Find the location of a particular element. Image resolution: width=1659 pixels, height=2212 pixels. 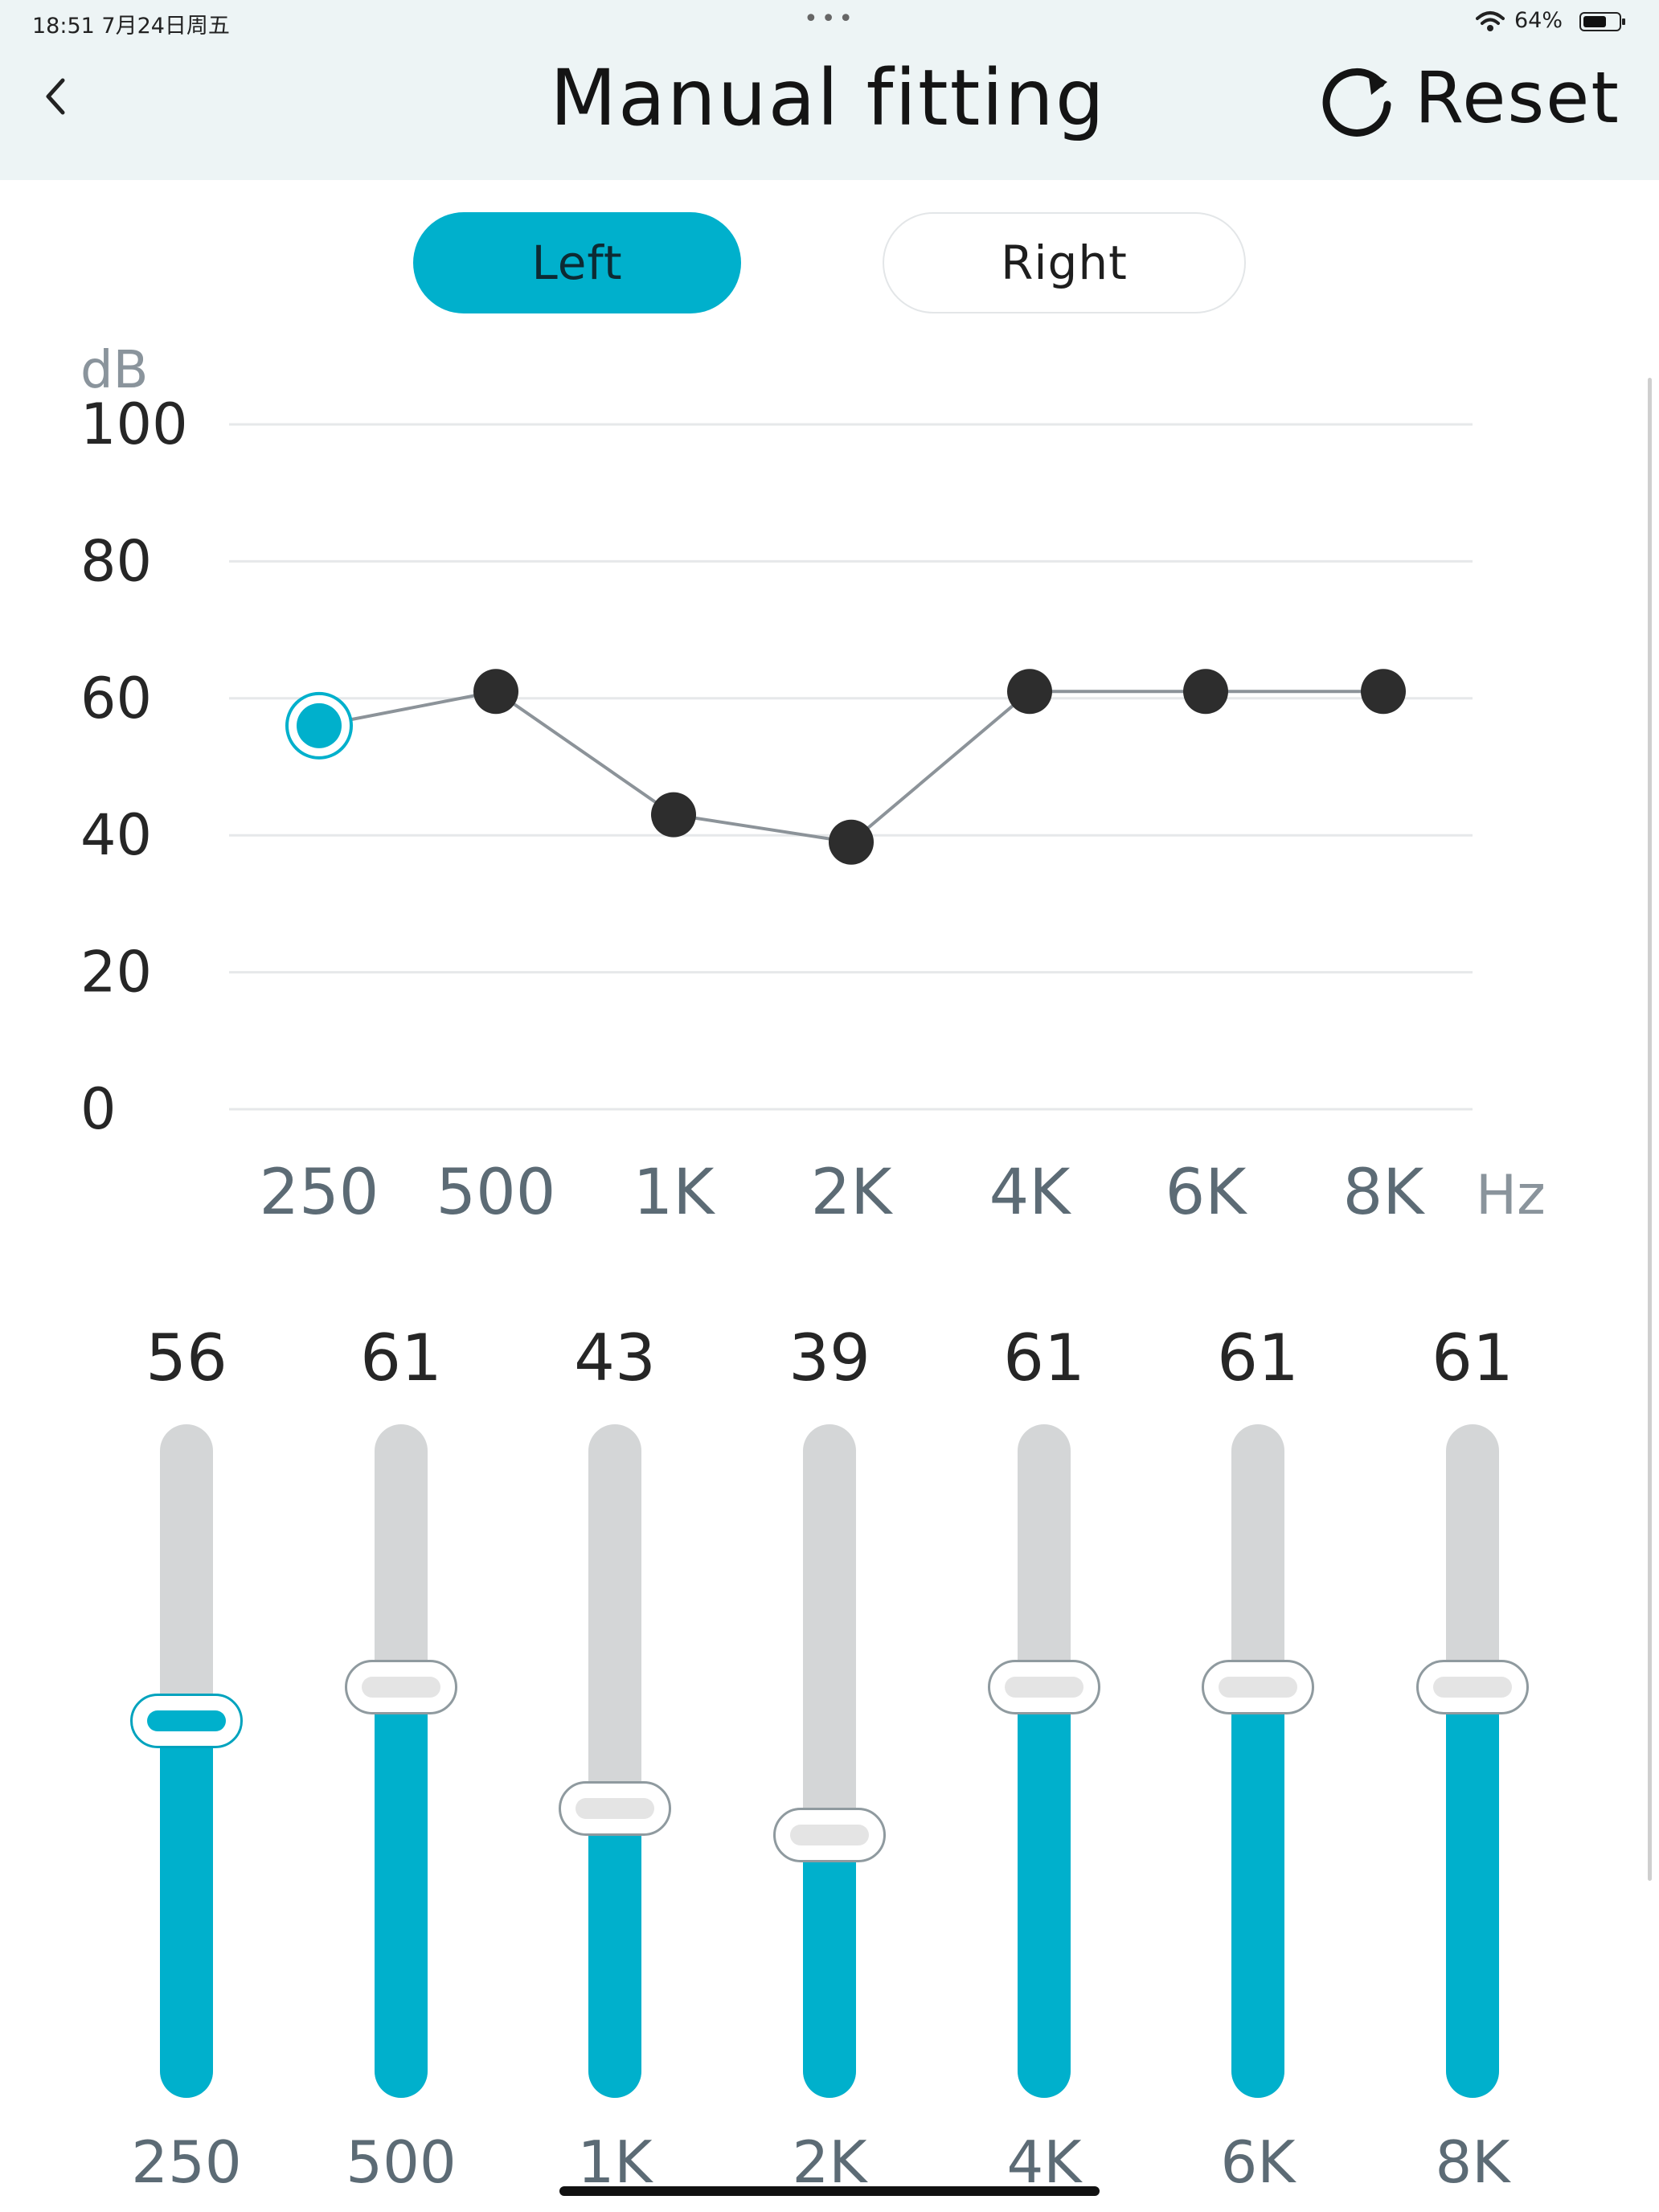

slider-2k: 39 2K is located at coordinates (829, 1764).